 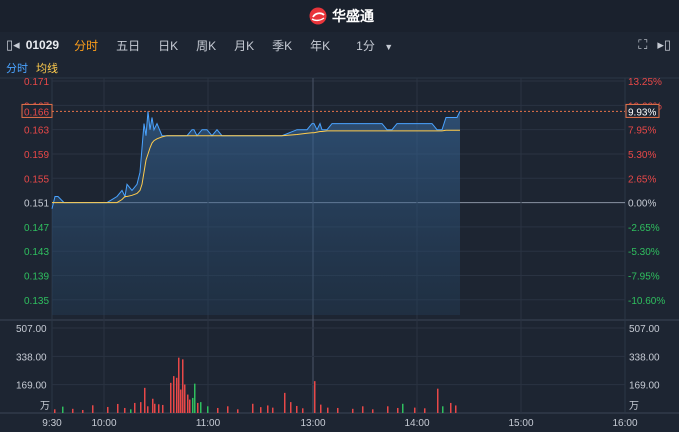 I want to click on price-tick-label: 0.139, so click(x=36, y=277).